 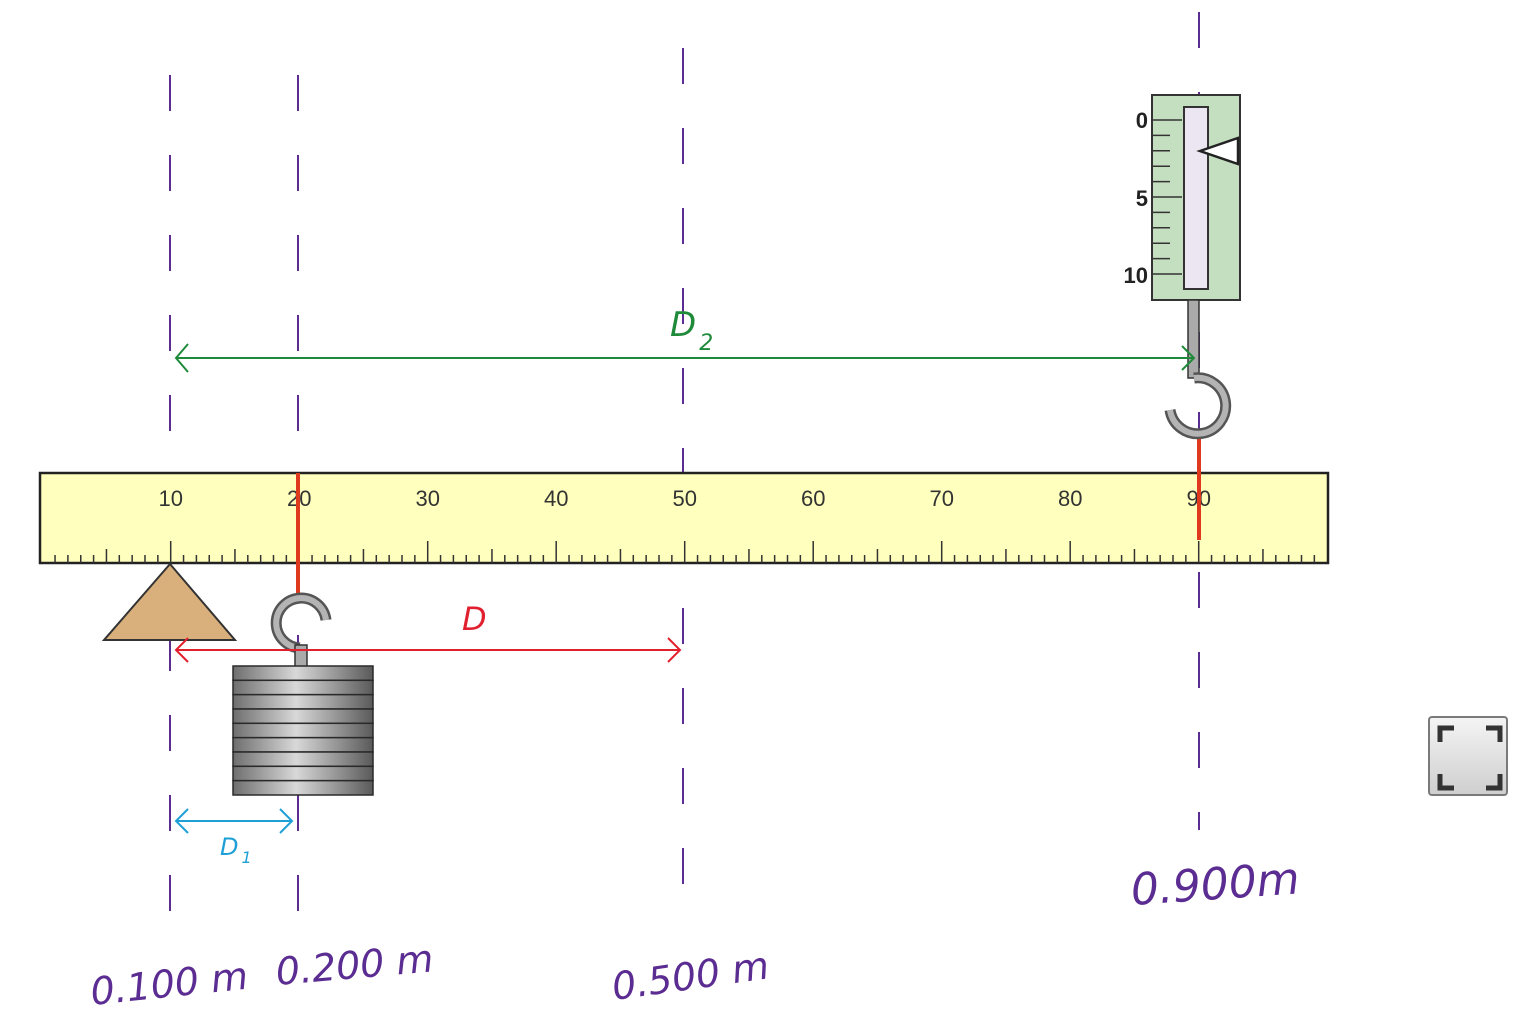 What do you see at coordinates (813, 498) in the screenshot?
I see `ruler-label: 60` at bounding box center [813, 498].